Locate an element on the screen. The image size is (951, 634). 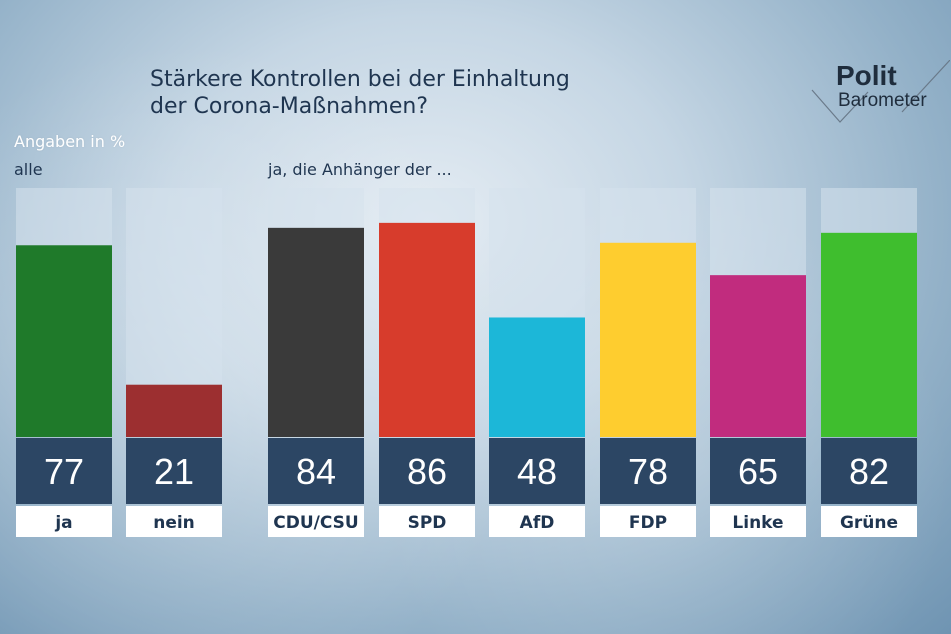
bar-cdu-csu is located at coordinates (316, 332).